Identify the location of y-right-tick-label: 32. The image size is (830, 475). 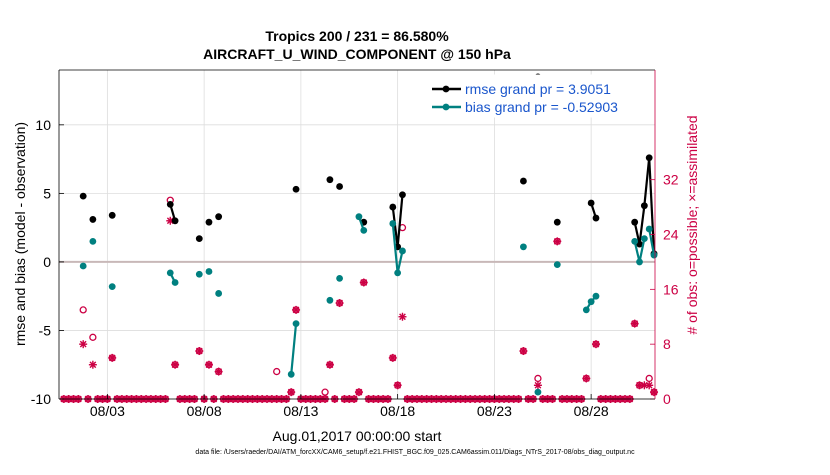
(671, 180).